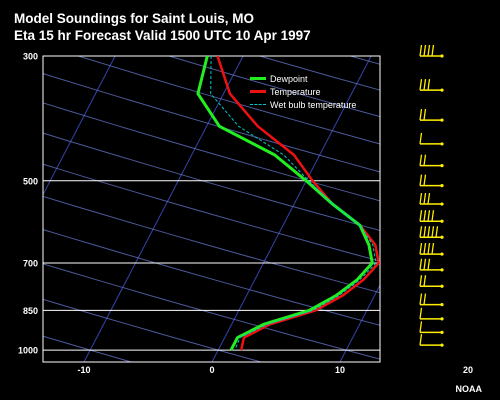 The image size is (500, 400). What do you see at coordinates (469, 389) in the screenshot?
I see `noaa-credit: NOAA` at bounding box center [469, 389].